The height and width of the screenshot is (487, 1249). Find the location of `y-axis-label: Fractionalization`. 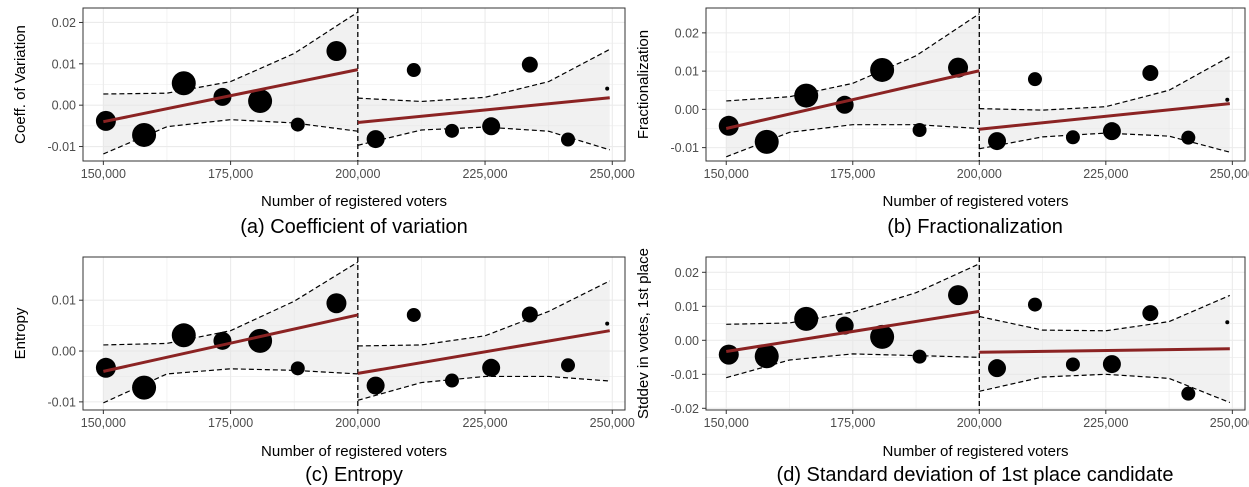

y-axis-label: Fractionalization is located at coordinates (643, 84).